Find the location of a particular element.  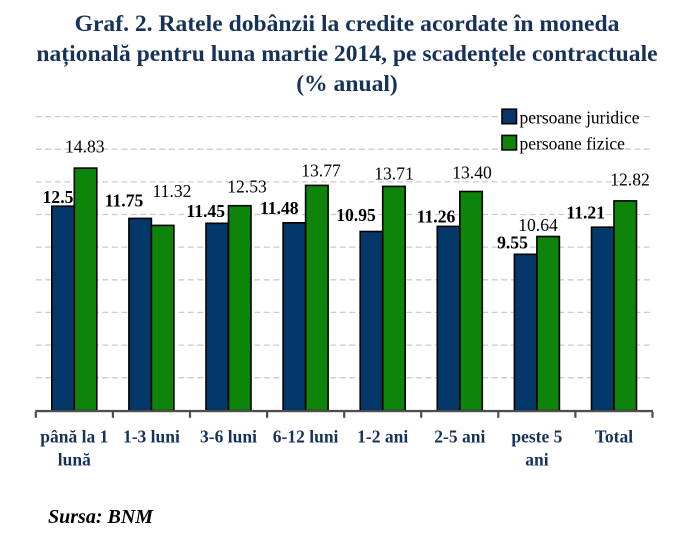

svg-text: 1-2 ani is located at coordinates (382, 437).